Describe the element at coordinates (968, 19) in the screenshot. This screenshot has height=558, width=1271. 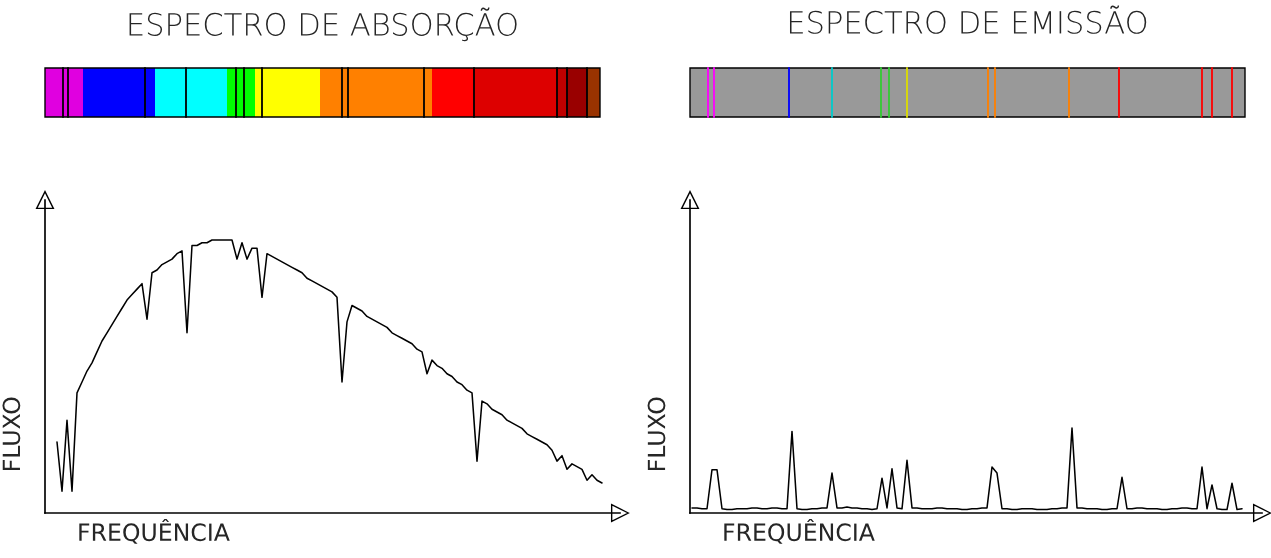
I see `chart-title: ESPECTRO DE EMISSÃO` at that location.